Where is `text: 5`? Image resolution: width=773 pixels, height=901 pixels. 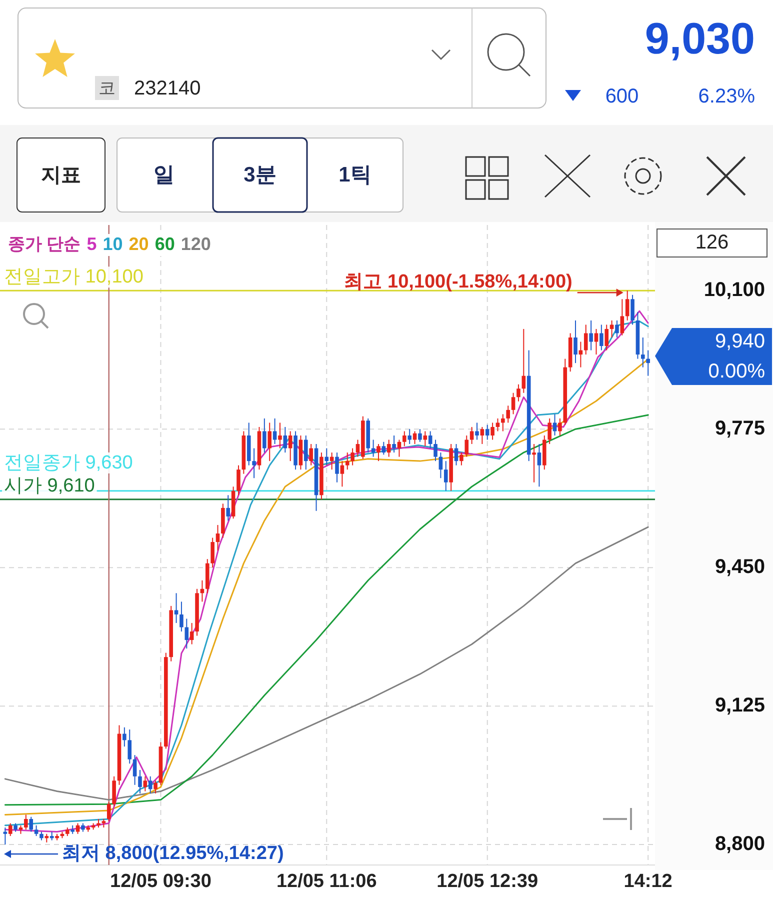 text: 5 is located at coordinates (91, 244).